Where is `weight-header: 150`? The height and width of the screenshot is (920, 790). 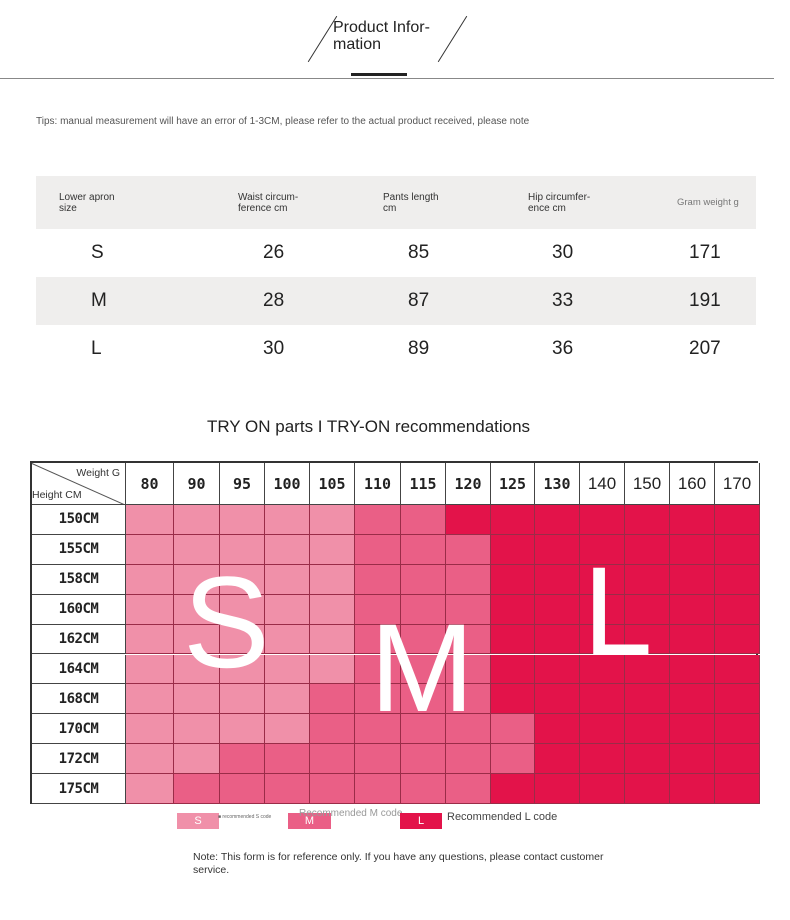 weight-header: 150 is located at coordinates (647, 484).